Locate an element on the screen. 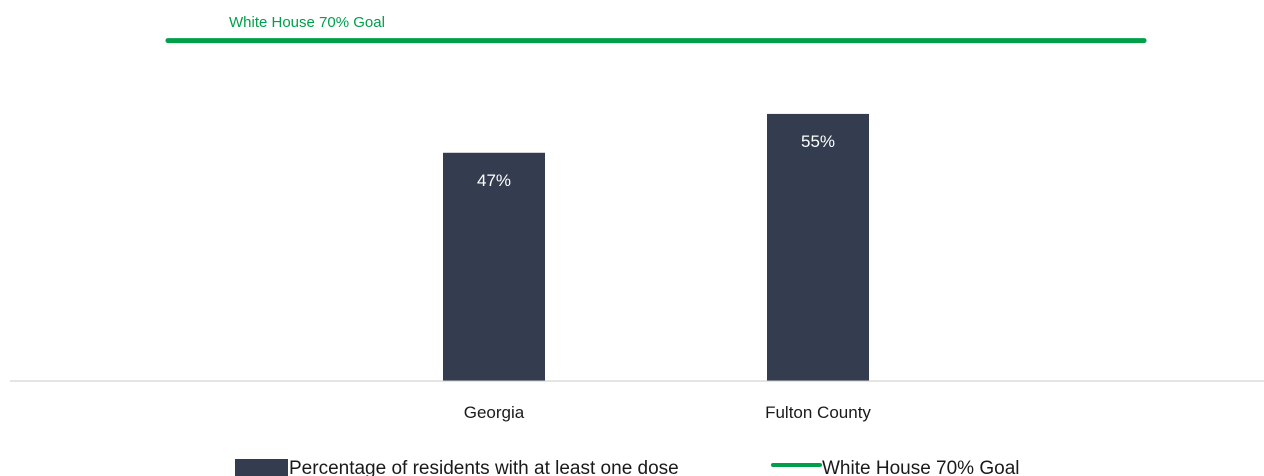 The height and width of the screenshot is (476, 1264). bar-value-label: 55% is located at coordinates (818, 141).